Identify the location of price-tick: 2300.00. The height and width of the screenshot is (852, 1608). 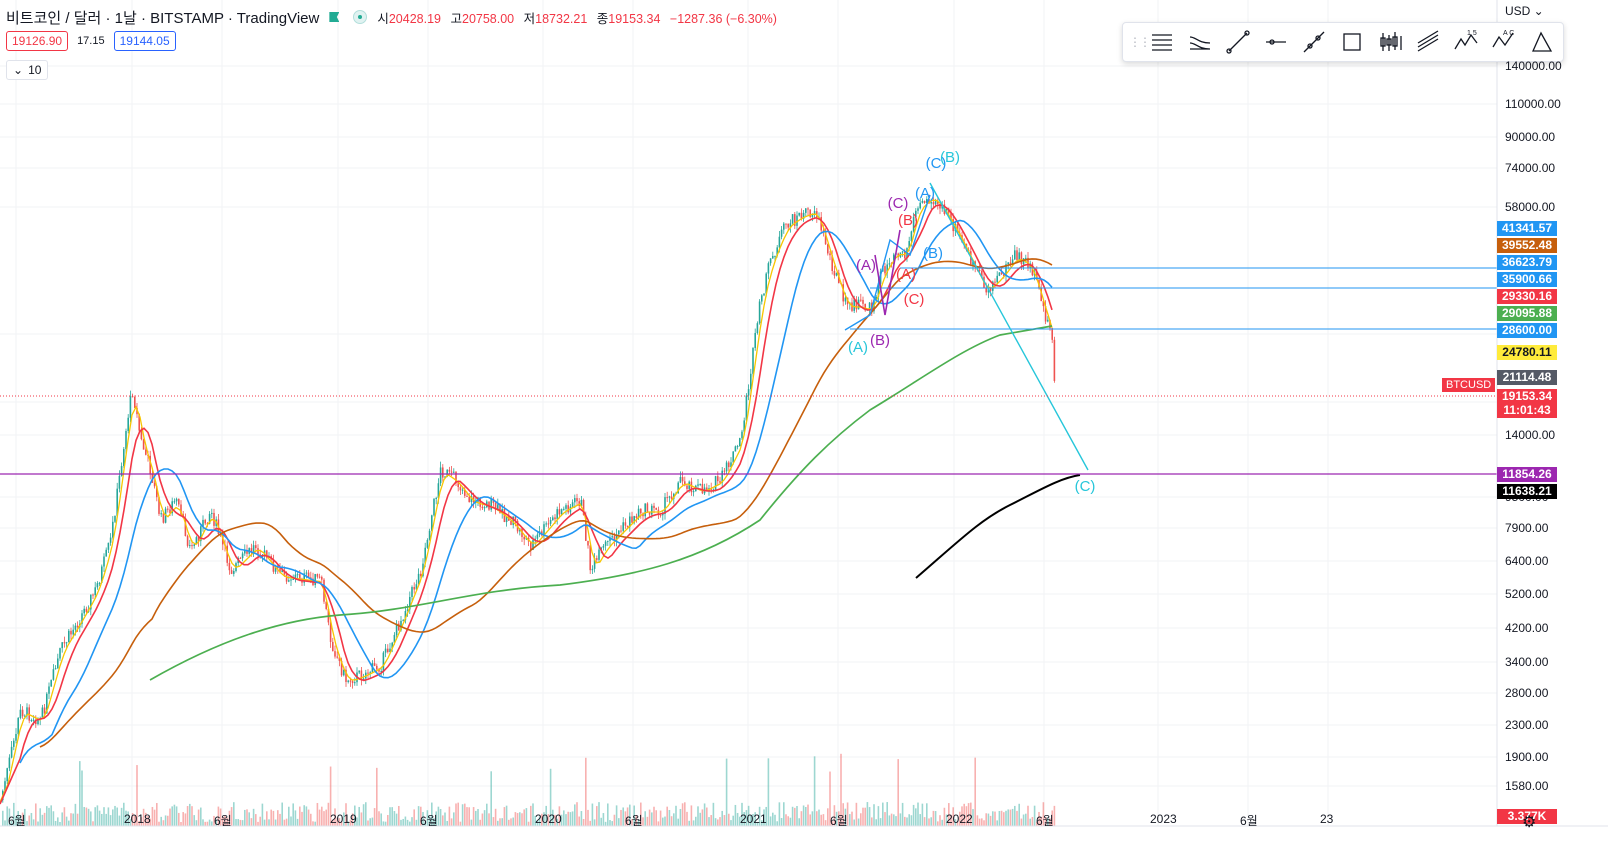
(1527, 725).